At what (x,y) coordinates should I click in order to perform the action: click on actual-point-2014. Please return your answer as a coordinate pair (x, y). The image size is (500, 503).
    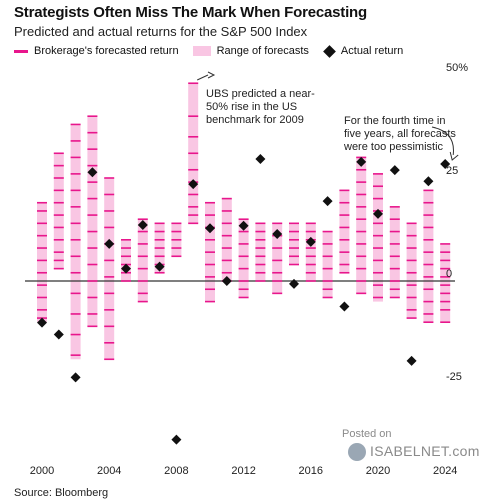
    Looking at the image, I should click on (277, 234).